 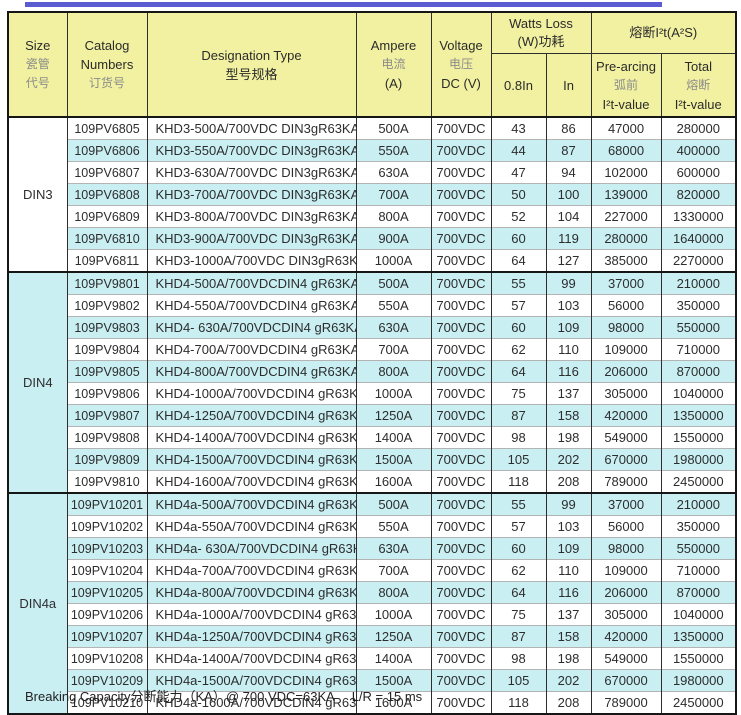 What do you see at coordinates (106, 83) in the screenshot?
I see `catalog-label-zh: 订货号` at bounding box center [106, 83].